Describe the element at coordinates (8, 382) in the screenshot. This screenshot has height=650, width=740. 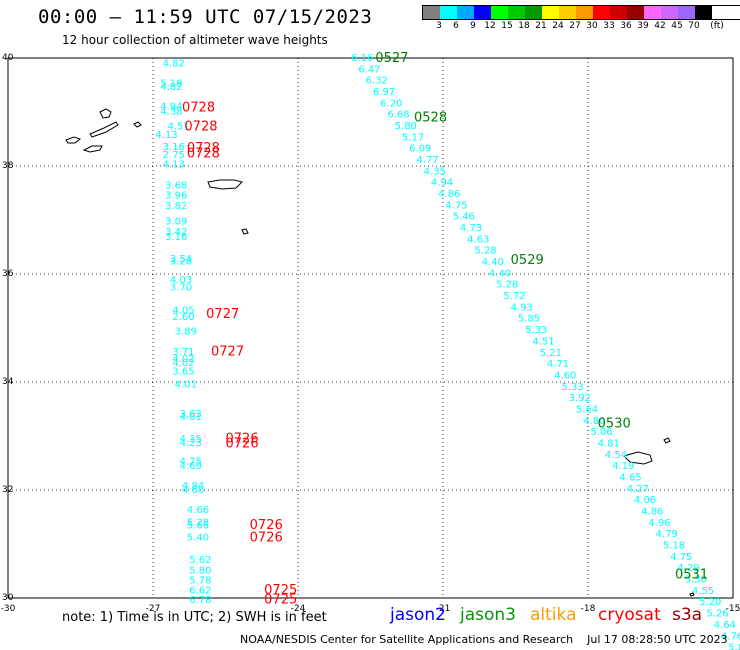
I see `lat-label: 34` at that location.